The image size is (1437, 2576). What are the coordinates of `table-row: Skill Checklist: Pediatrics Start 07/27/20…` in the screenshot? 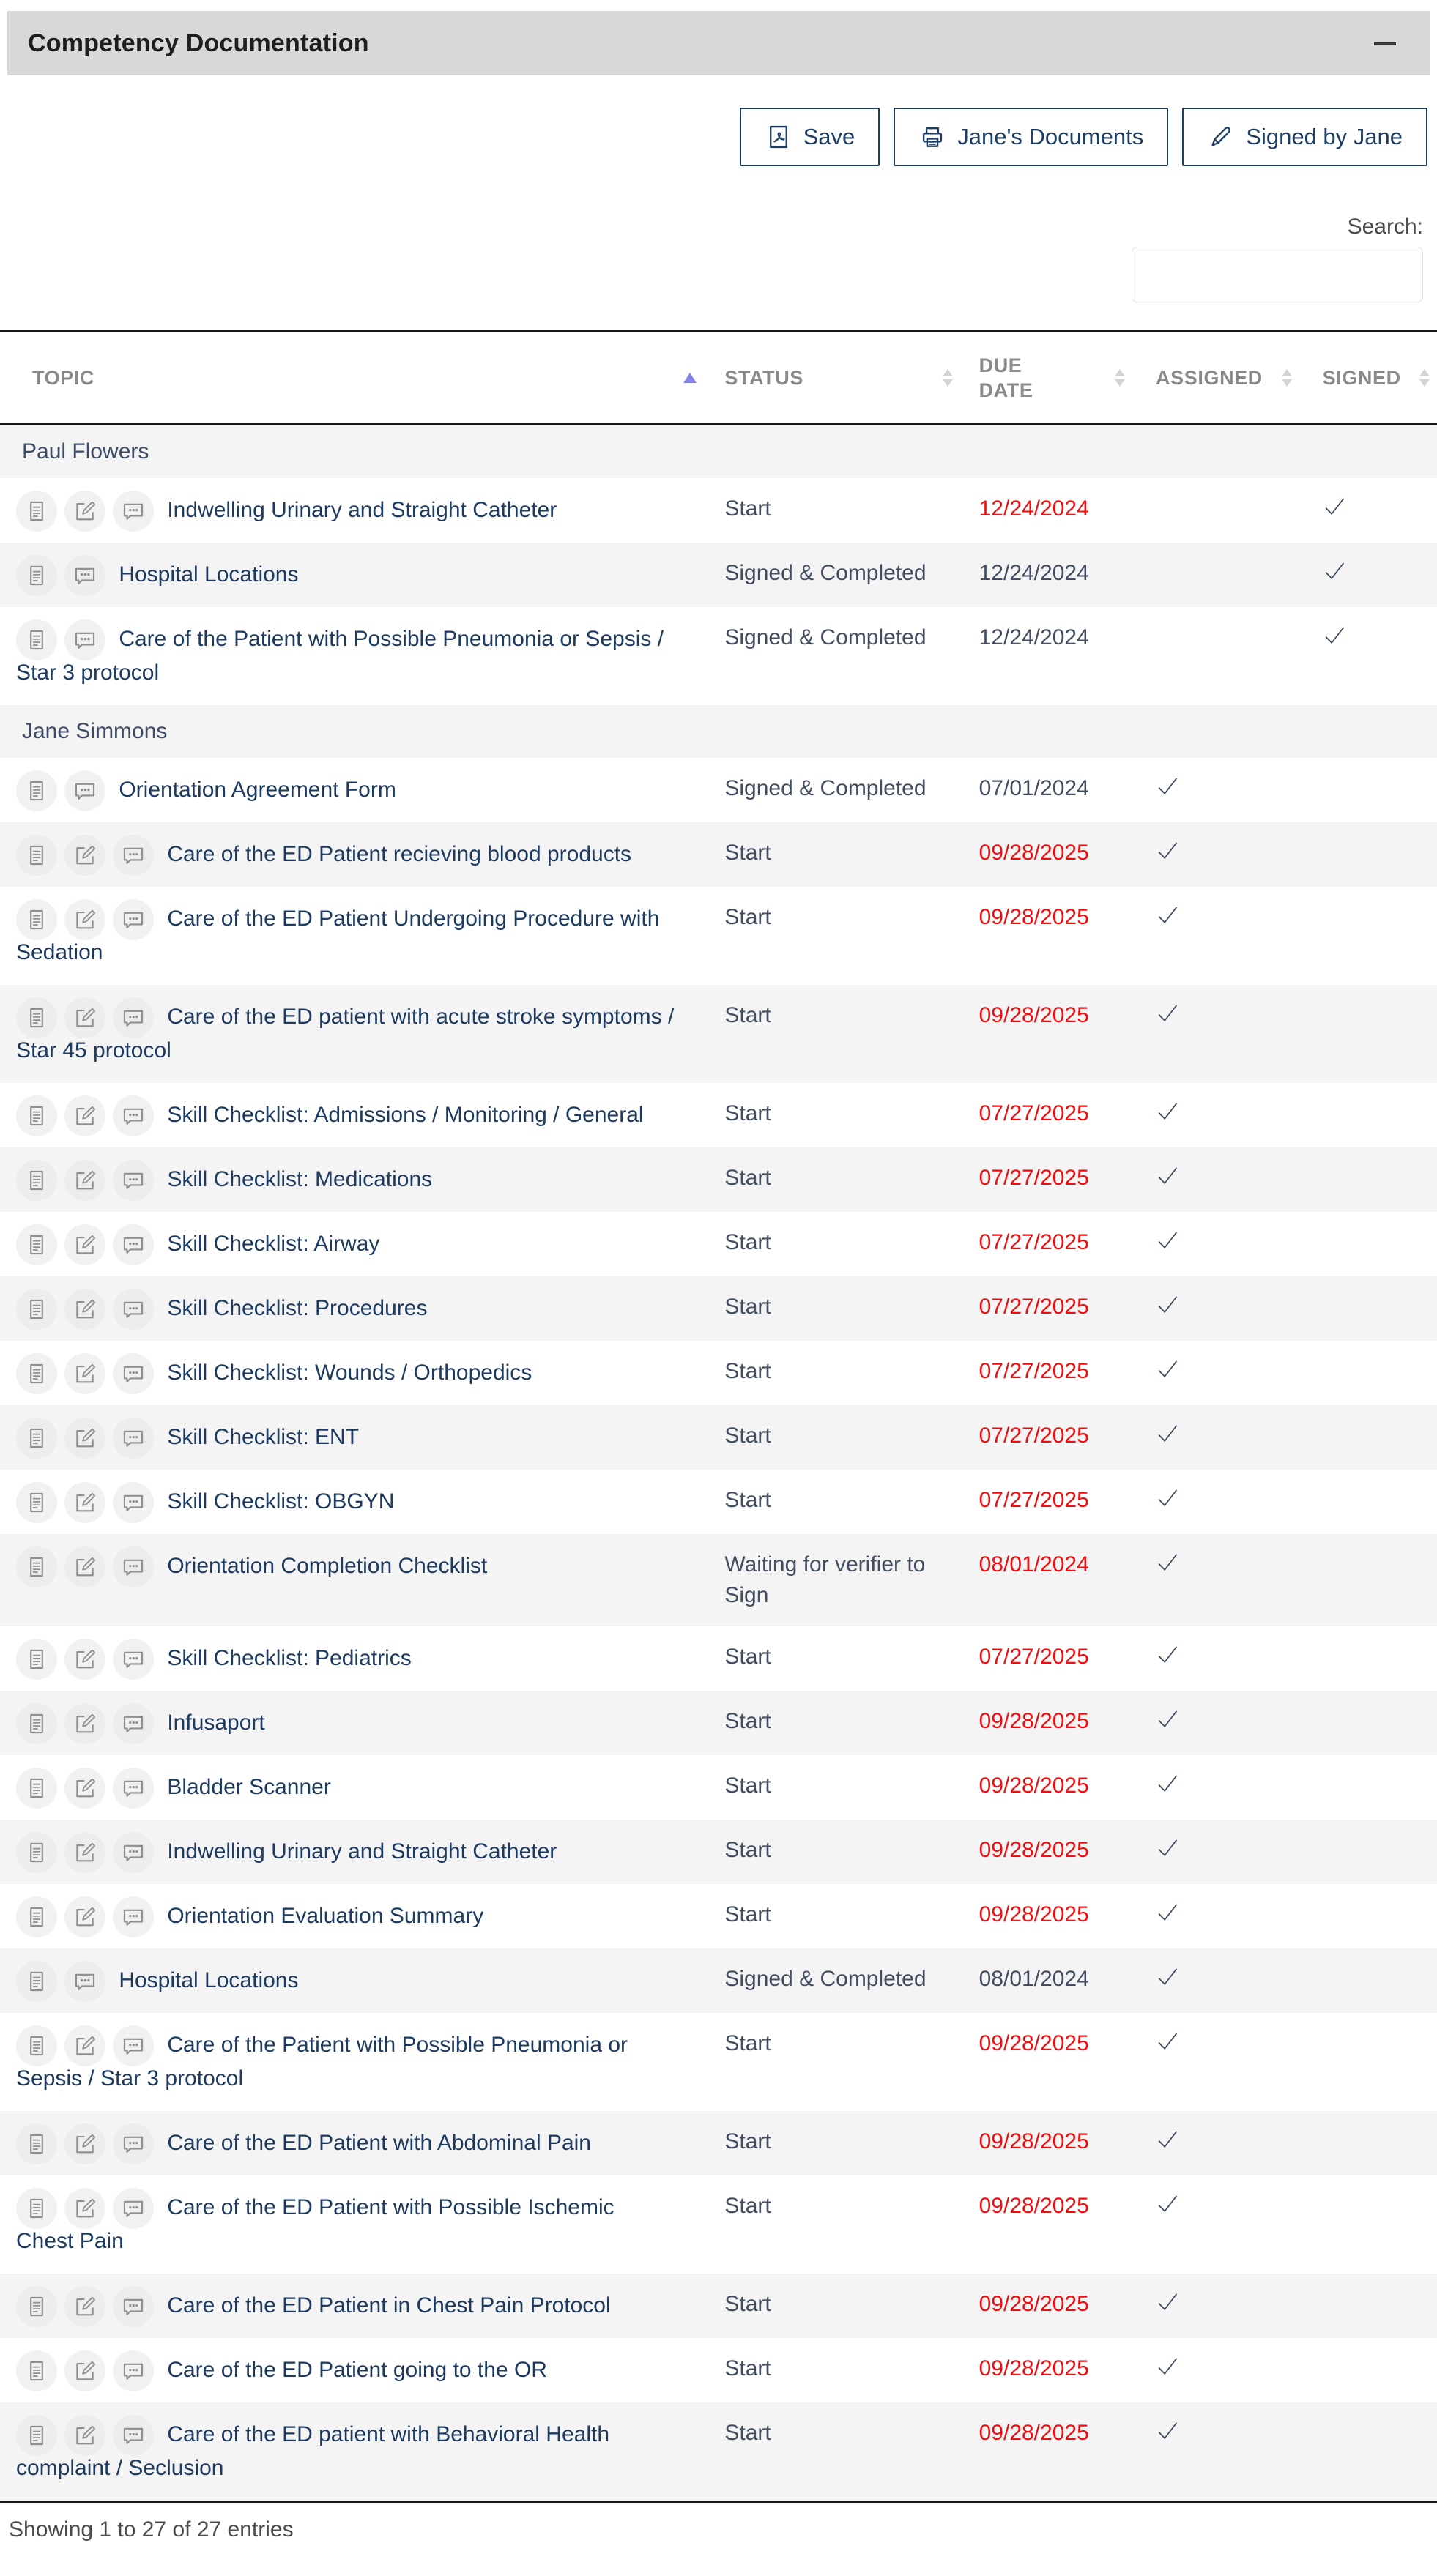 It's located at (718, 1658).